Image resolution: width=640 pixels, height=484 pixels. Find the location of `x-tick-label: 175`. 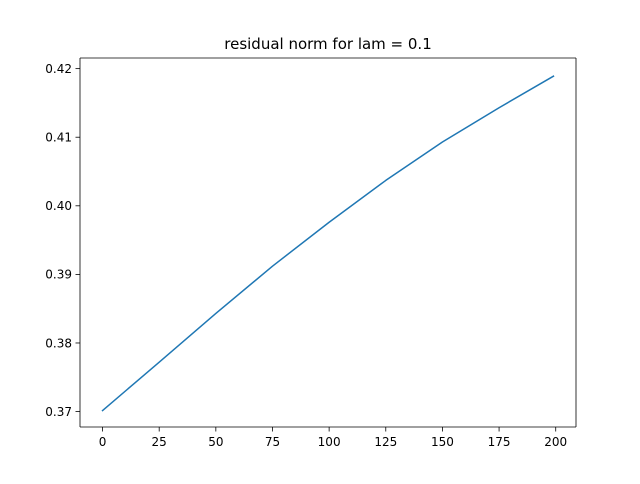

x-tick-label: 175 is located at coordinates (499, 442).